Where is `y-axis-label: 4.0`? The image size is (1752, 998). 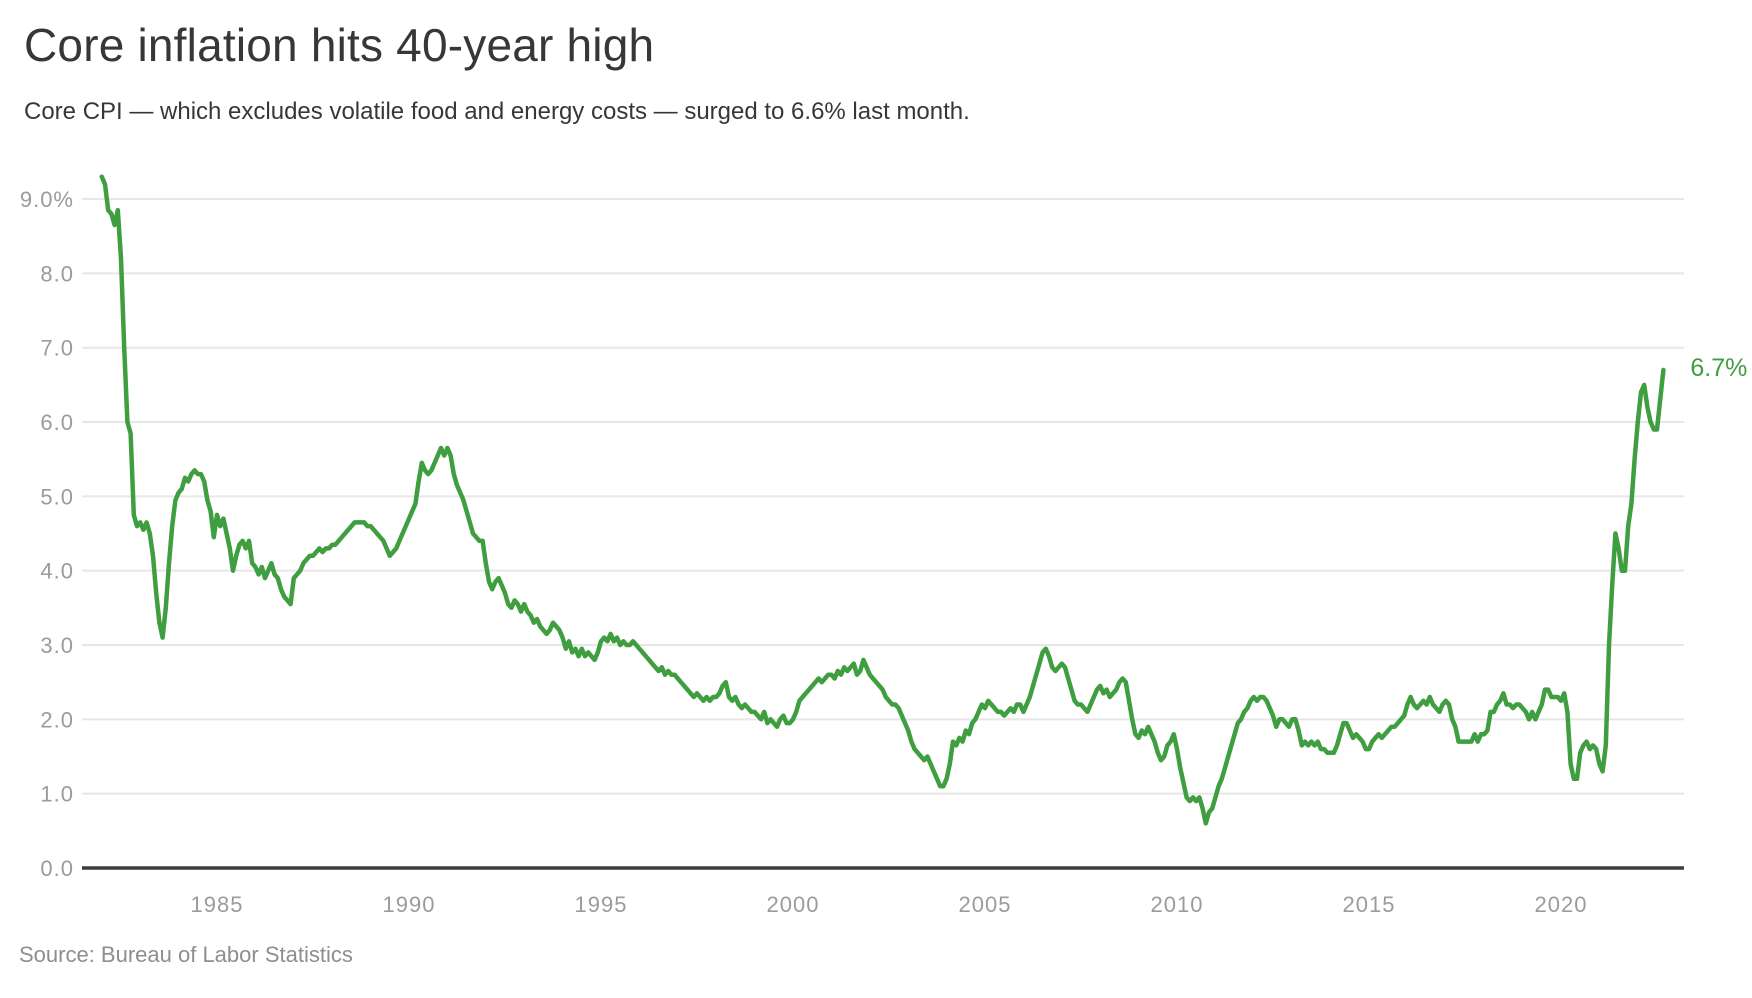
y-axis-label: 4.0 is located at coordinates (57, 571).